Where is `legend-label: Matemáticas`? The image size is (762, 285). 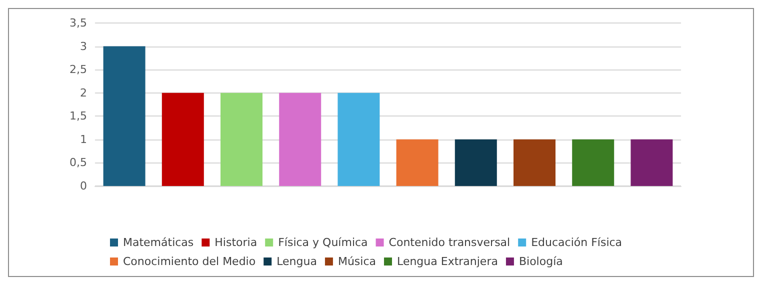 legend-label: Matemáticas is located at coordinates (158, 242).